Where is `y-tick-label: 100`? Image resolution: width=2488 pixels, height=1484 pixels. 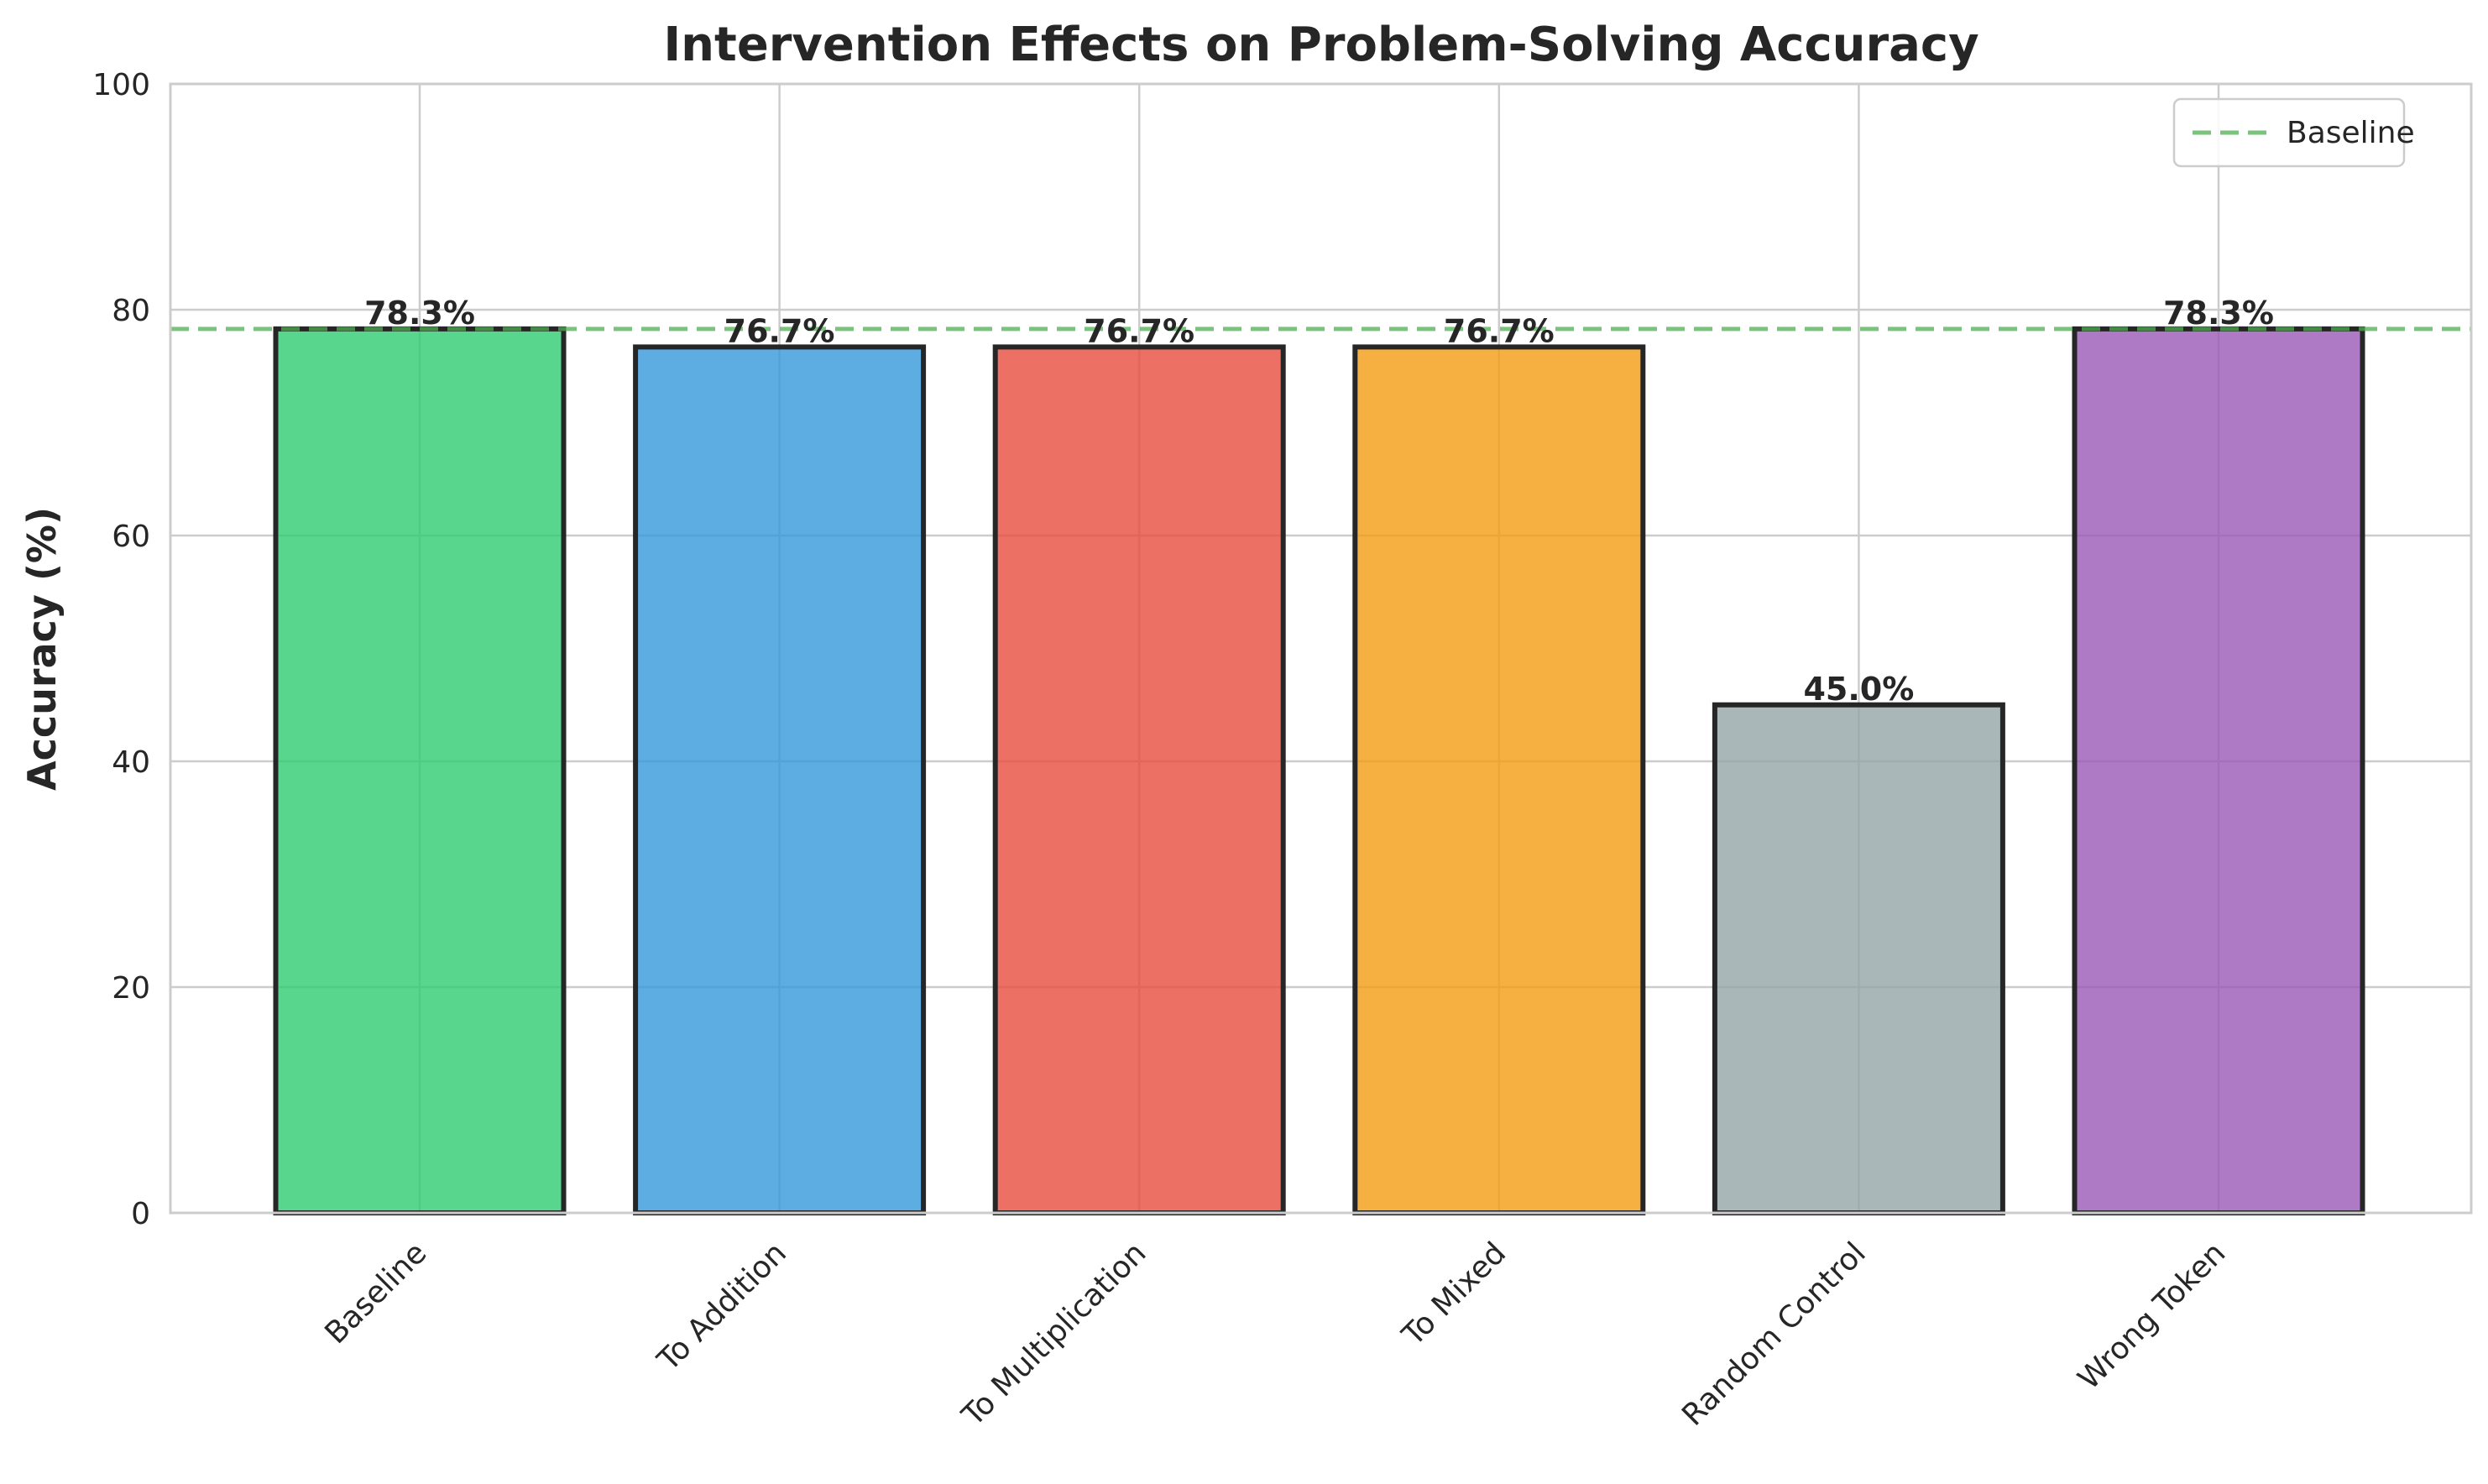
y-tick-label: 100 is located at coordinates (121, 85).